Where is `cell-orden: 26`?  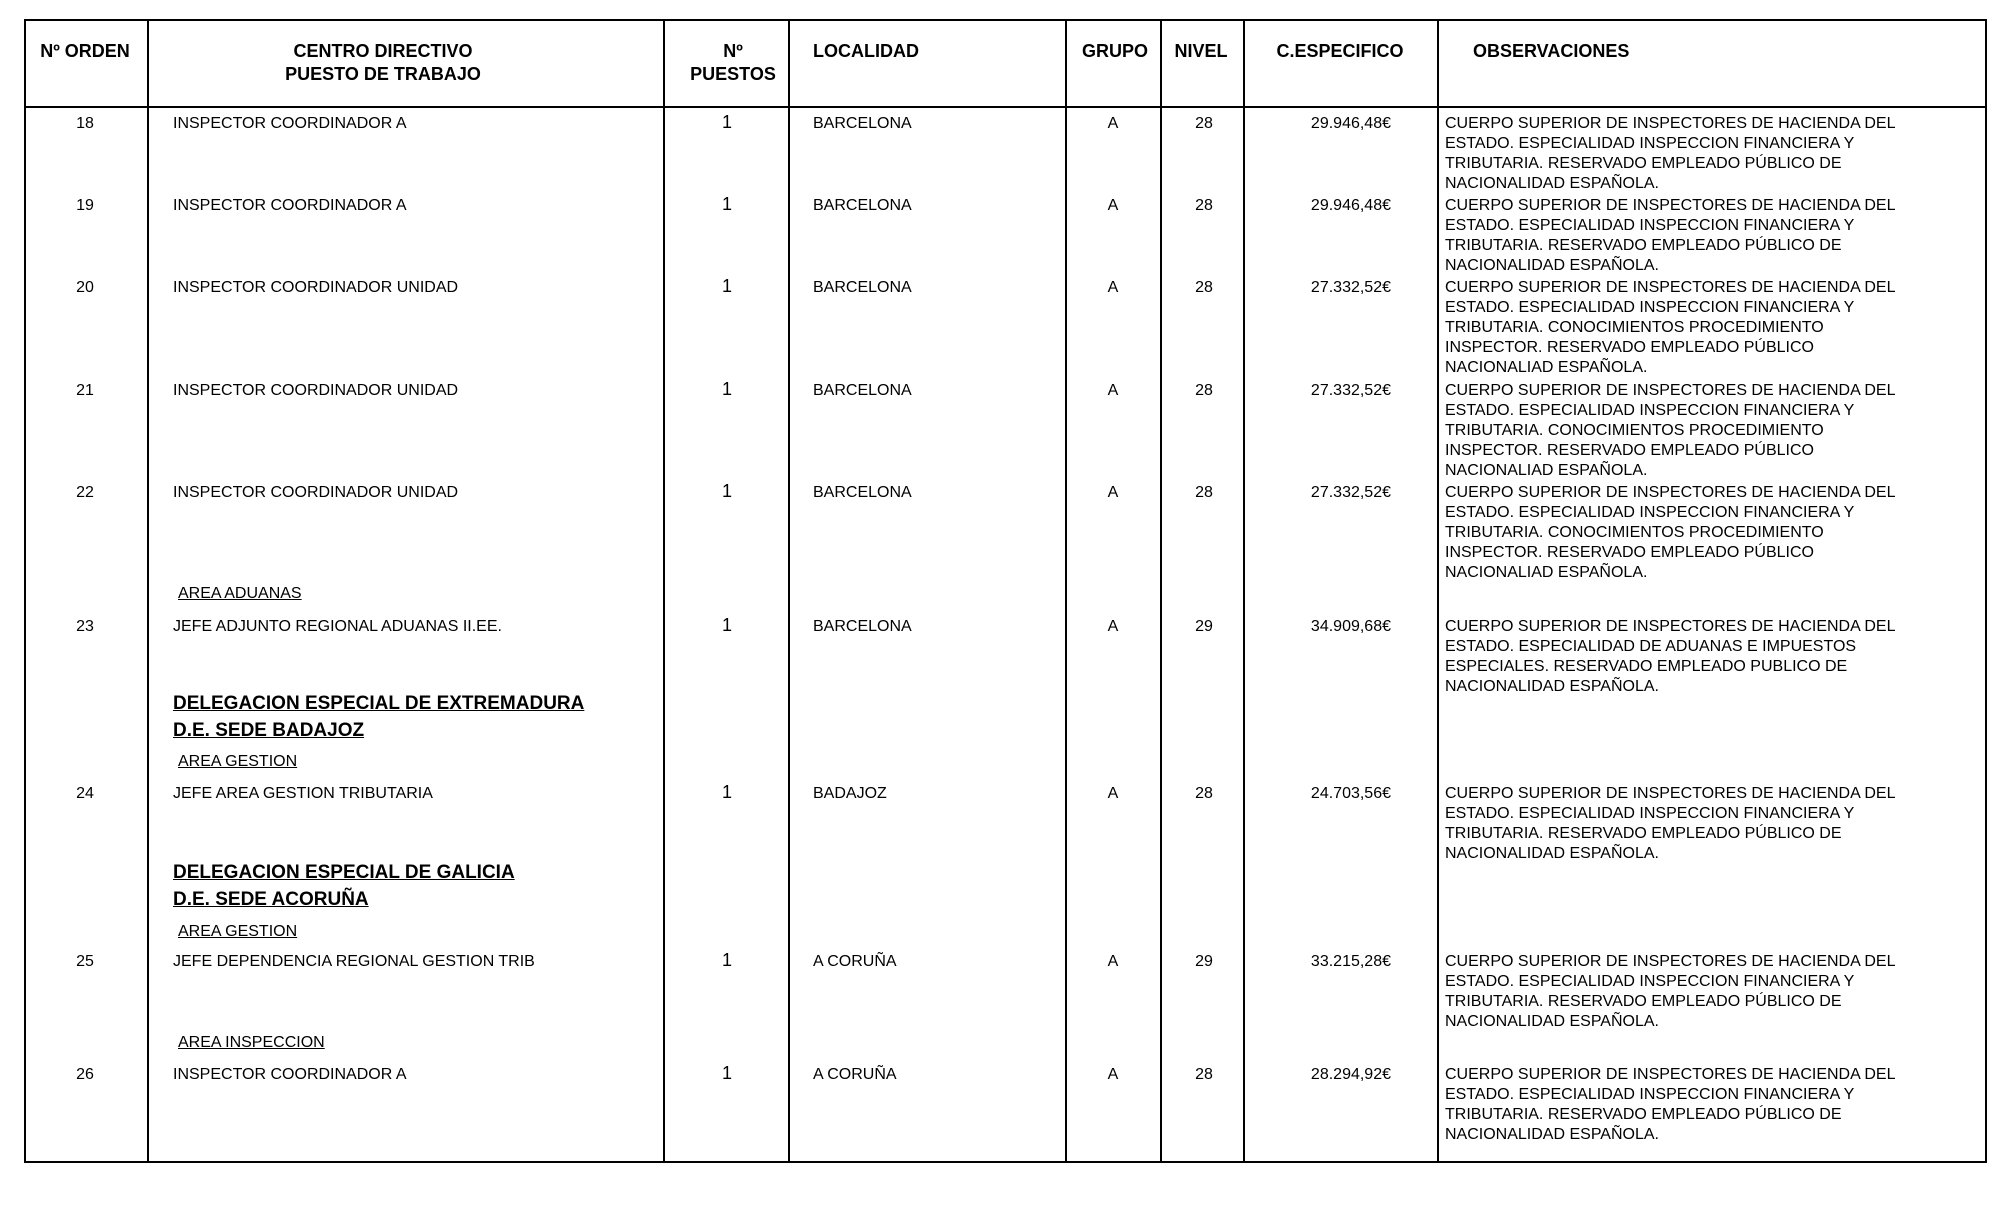 cell-orden: 26 is located at coordinates (85, 1074).